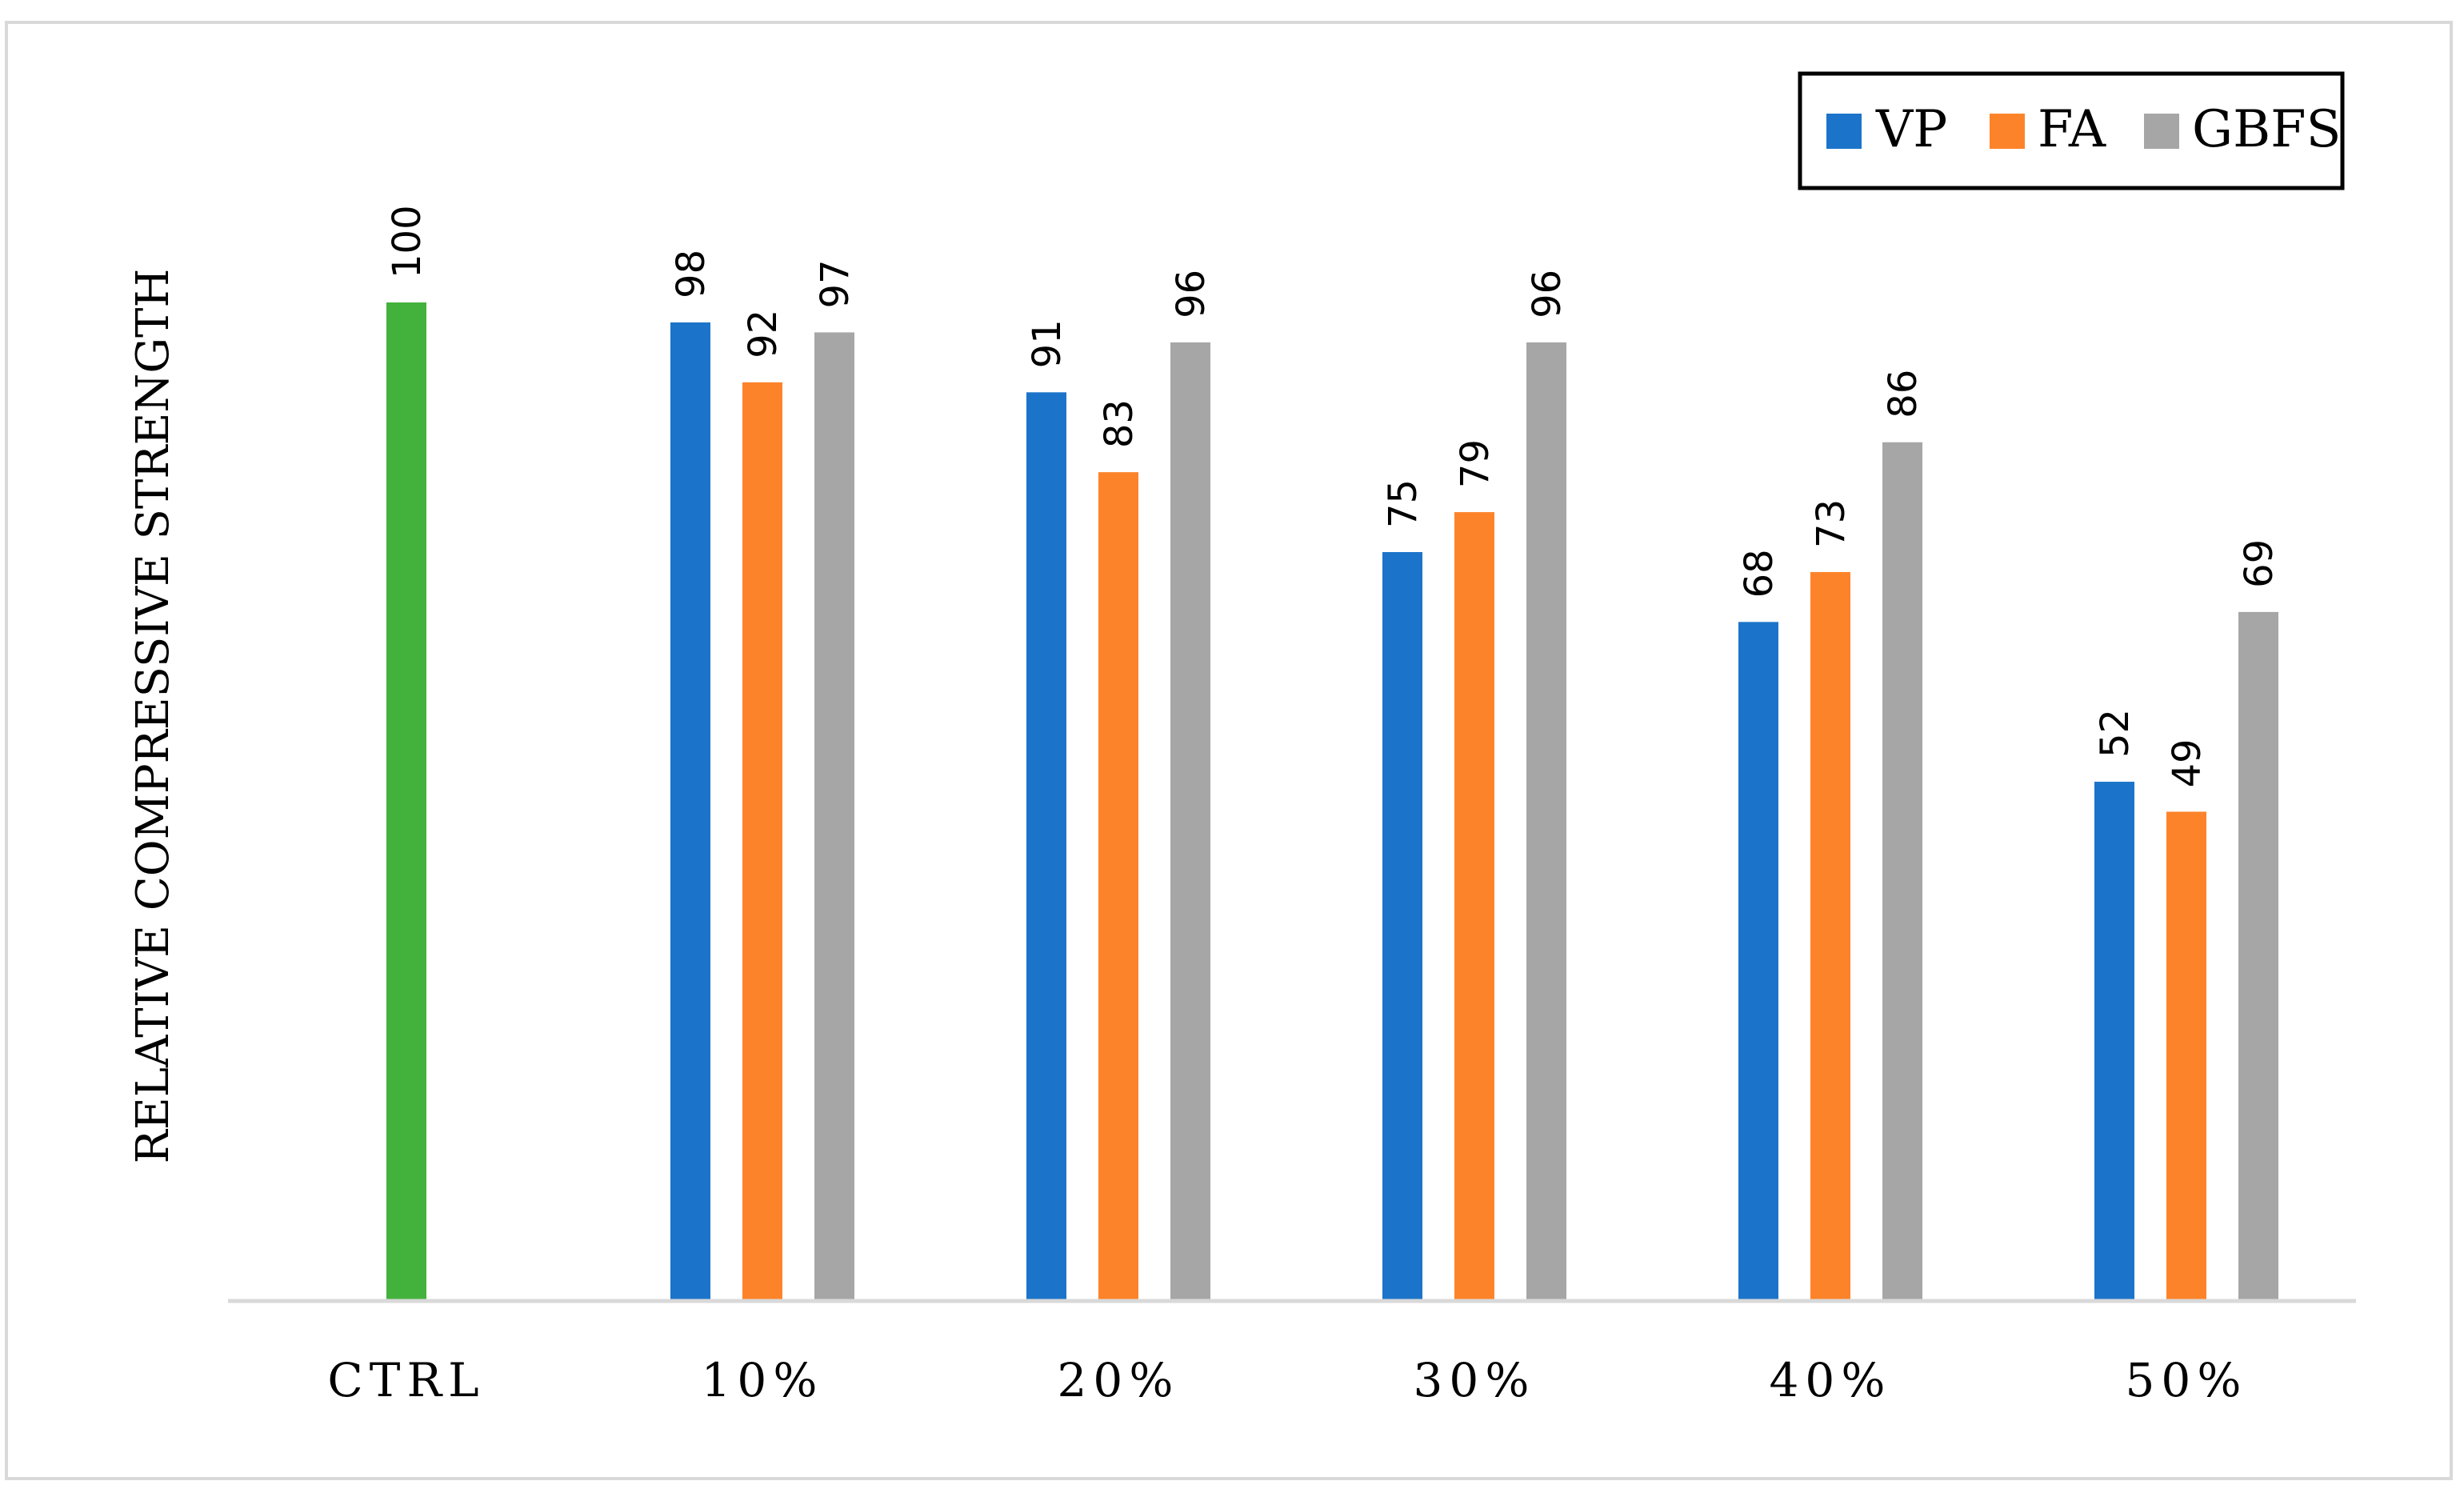  I want to click on bar-gbfs-20pct, so click(1190, 821).